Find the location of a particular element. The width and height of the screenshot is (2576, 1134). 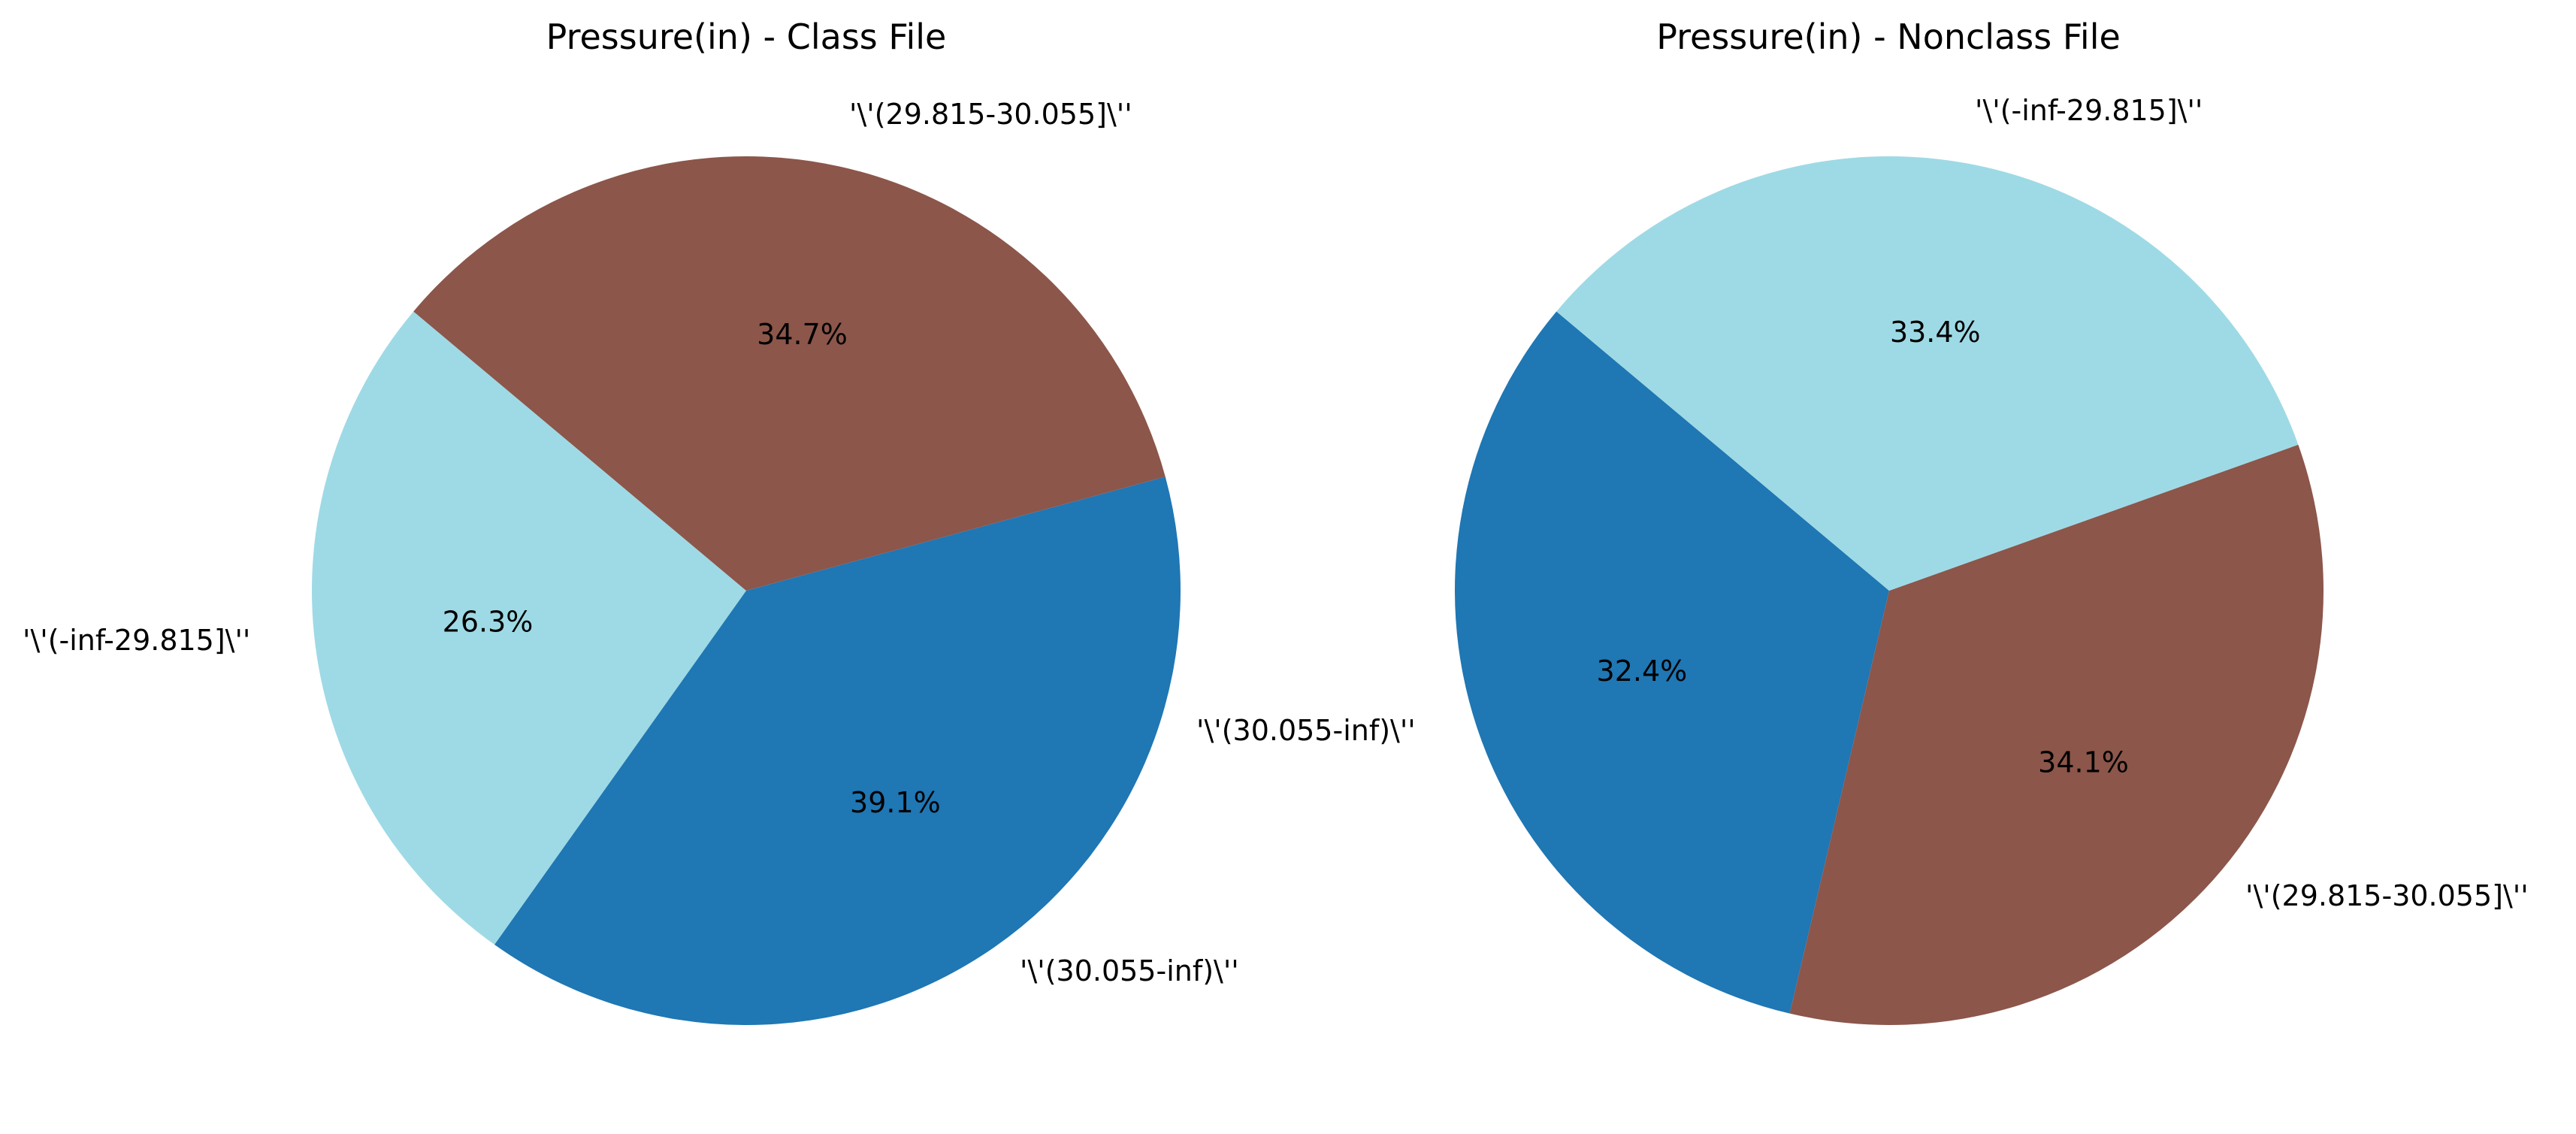

pie-percent-labels: 32.4% 34.1% 33.4% is located at coordinates (1863, 548).